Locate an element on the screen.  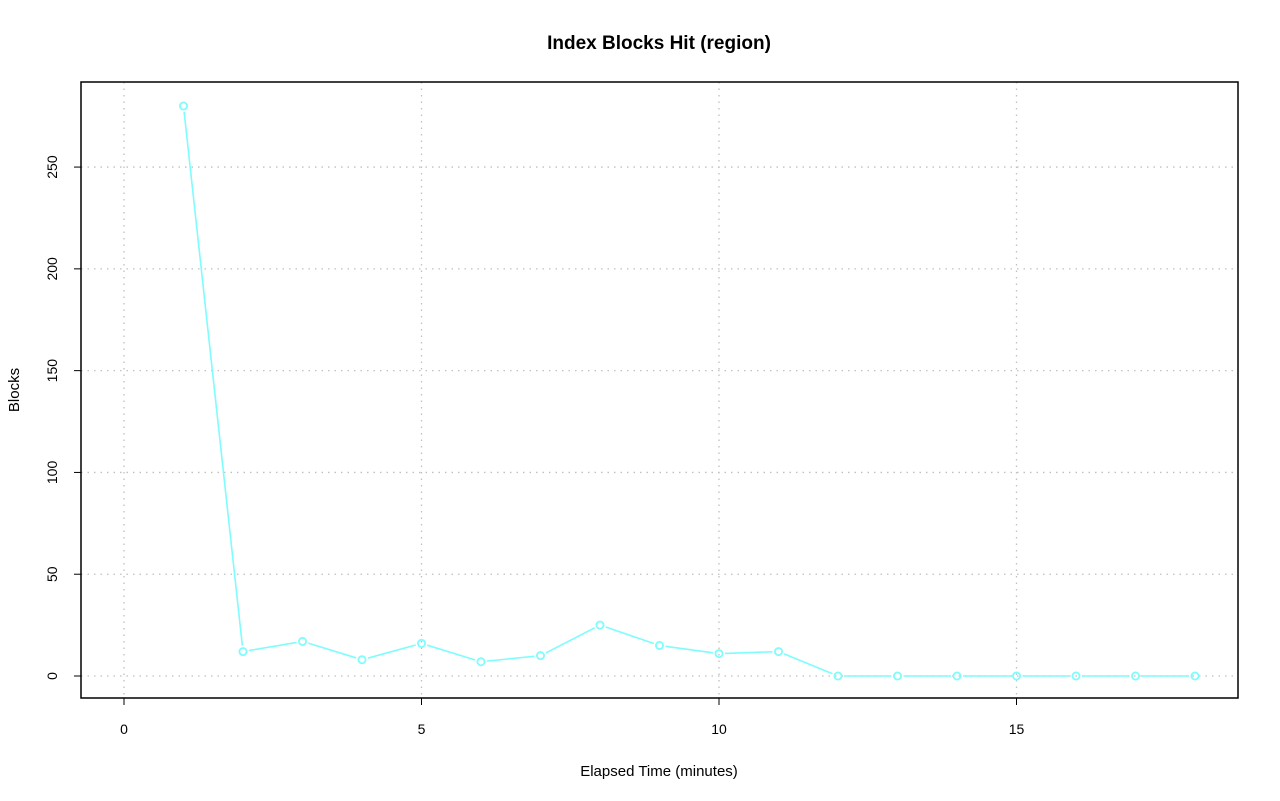
x-tick-label: 15 is located at coordinates (1017, 729).